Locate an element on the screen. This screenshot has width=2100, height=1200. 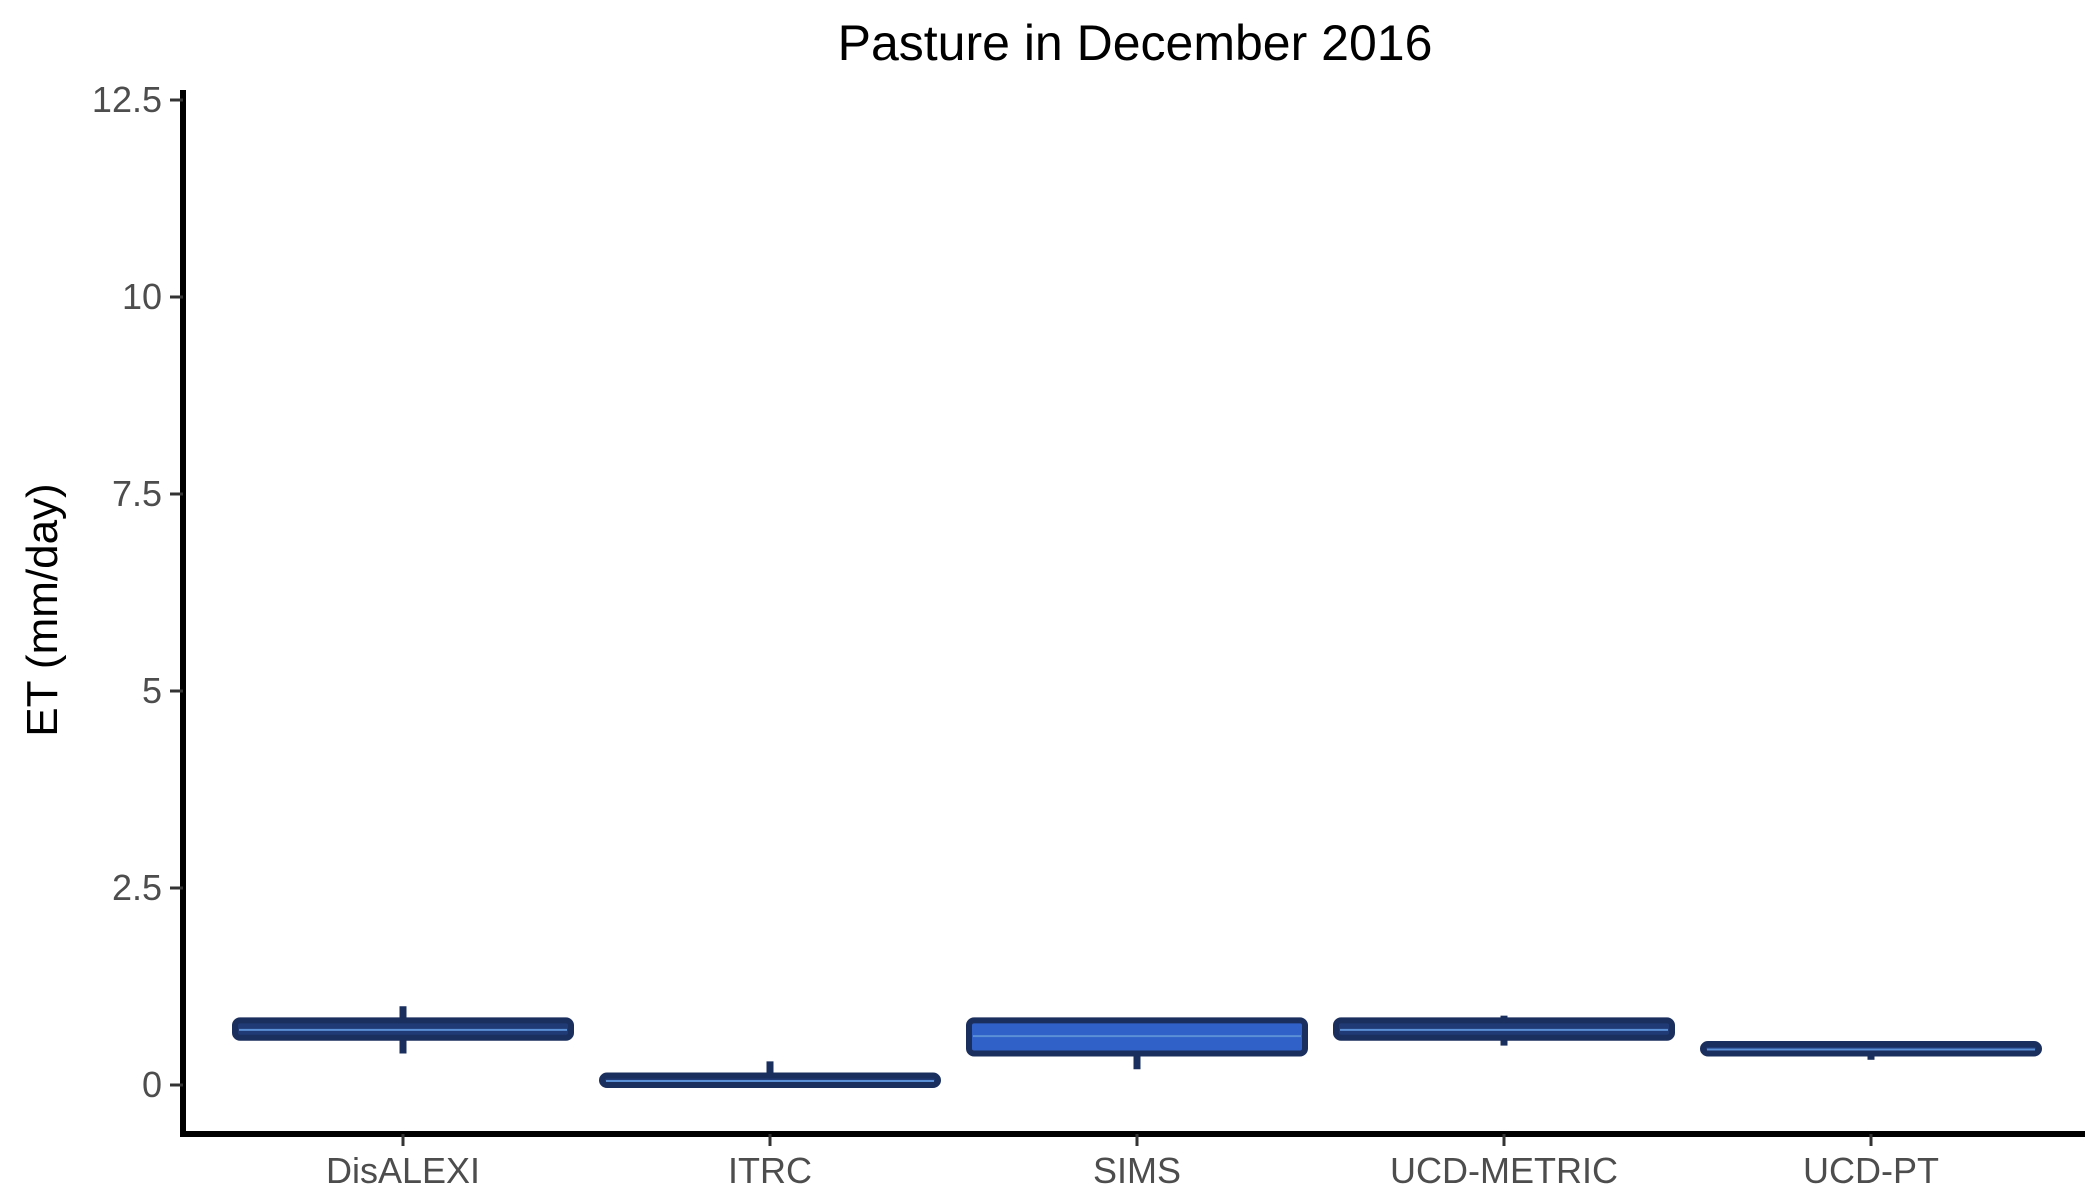
plot-area is located at coordinates (1137, 1047).